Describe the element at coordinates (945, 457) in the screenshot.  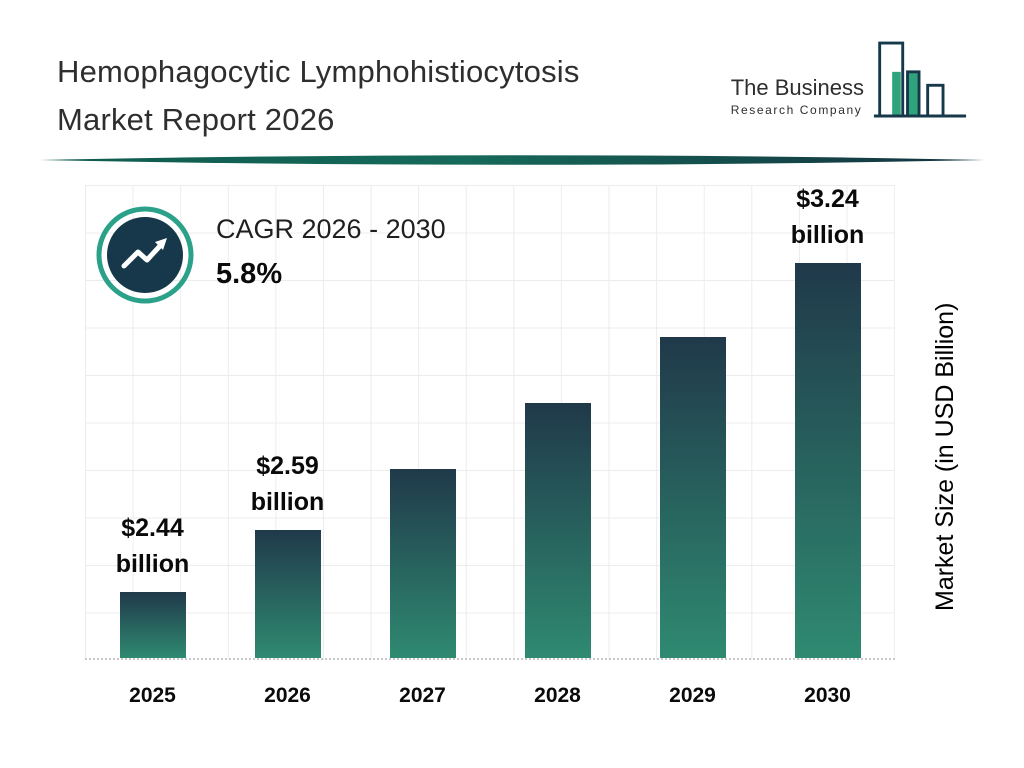
I see `y-axis-label: Market Size (in USD Billion)` at that location.